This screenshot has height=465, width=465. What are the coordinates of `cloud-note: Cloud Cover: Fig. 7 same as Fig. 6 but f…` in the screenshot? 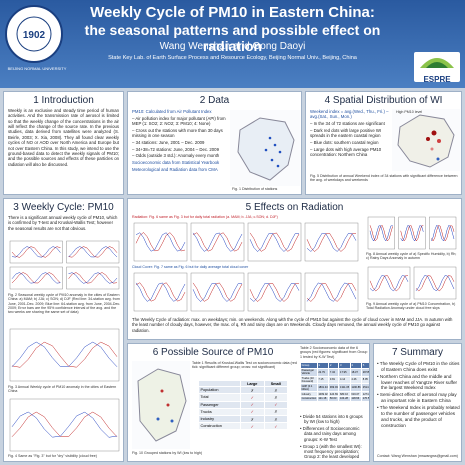 It's located at (190, 267).